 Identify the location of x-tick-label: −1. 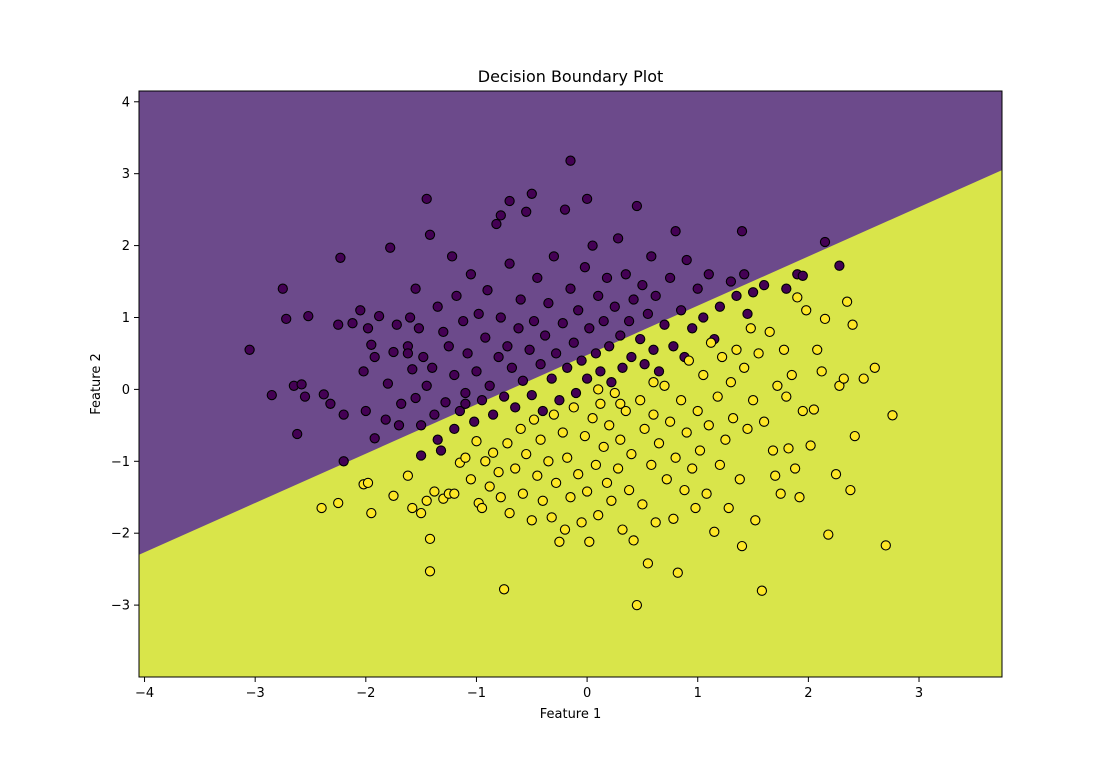
(476, 693).